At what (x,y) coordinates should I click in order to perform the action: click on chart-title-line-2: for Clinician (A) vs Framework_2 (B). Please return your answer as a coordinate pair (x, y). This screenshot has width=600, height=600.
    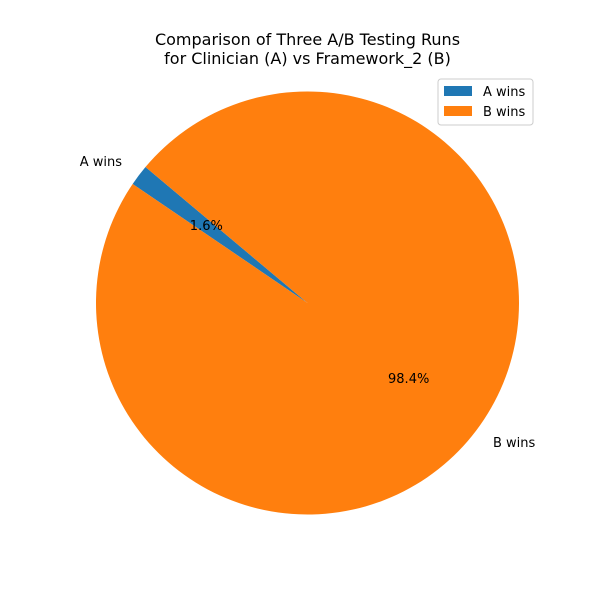
    Looking at the image, I should click on (307, 59).